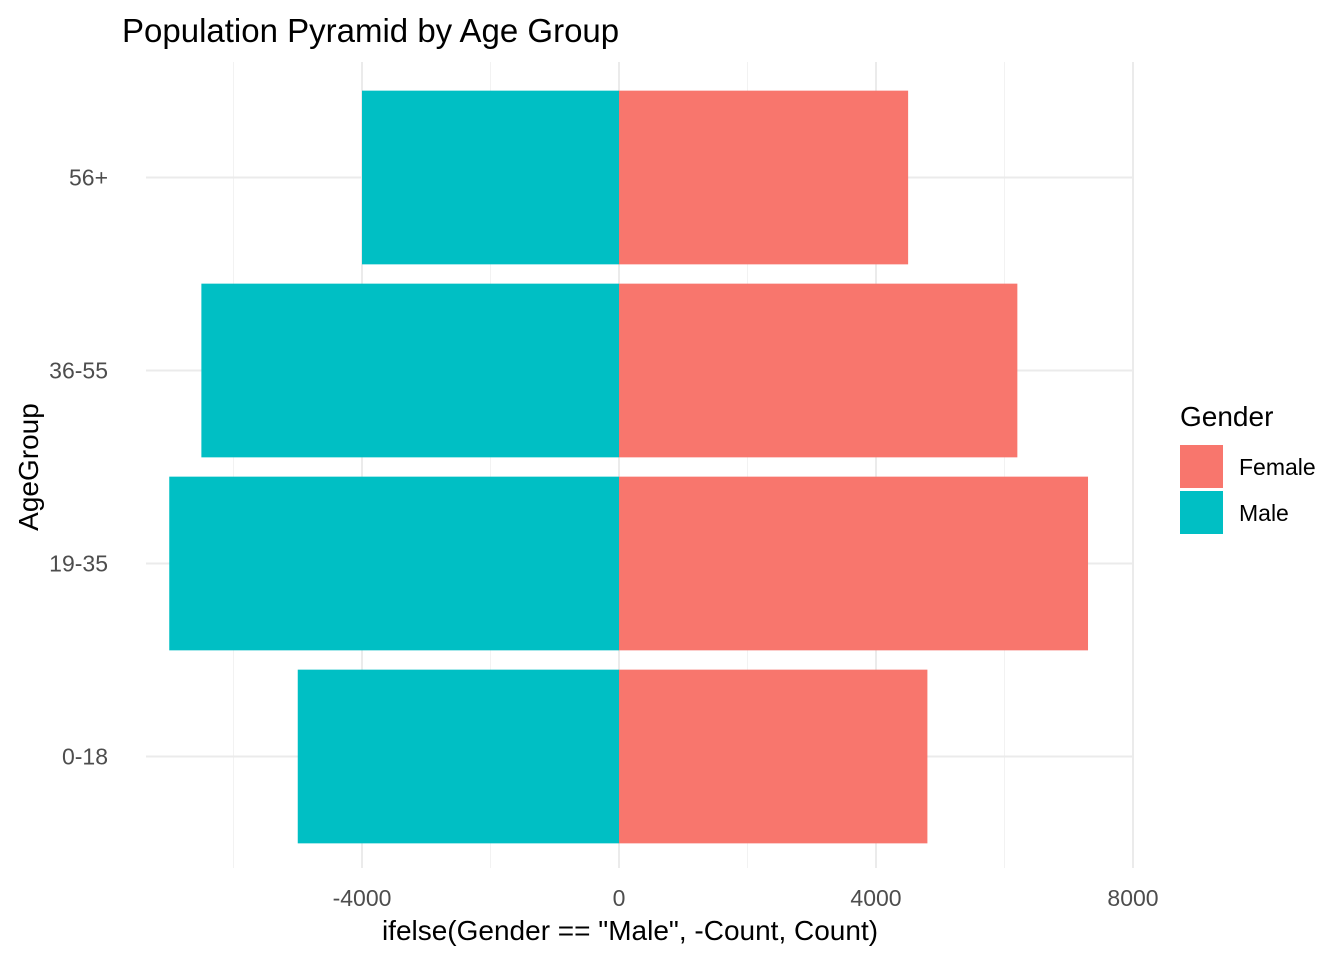 This screenshot has height=960, width=1344. I want to click on y-tick-label: 36-55, so click(78, 371).